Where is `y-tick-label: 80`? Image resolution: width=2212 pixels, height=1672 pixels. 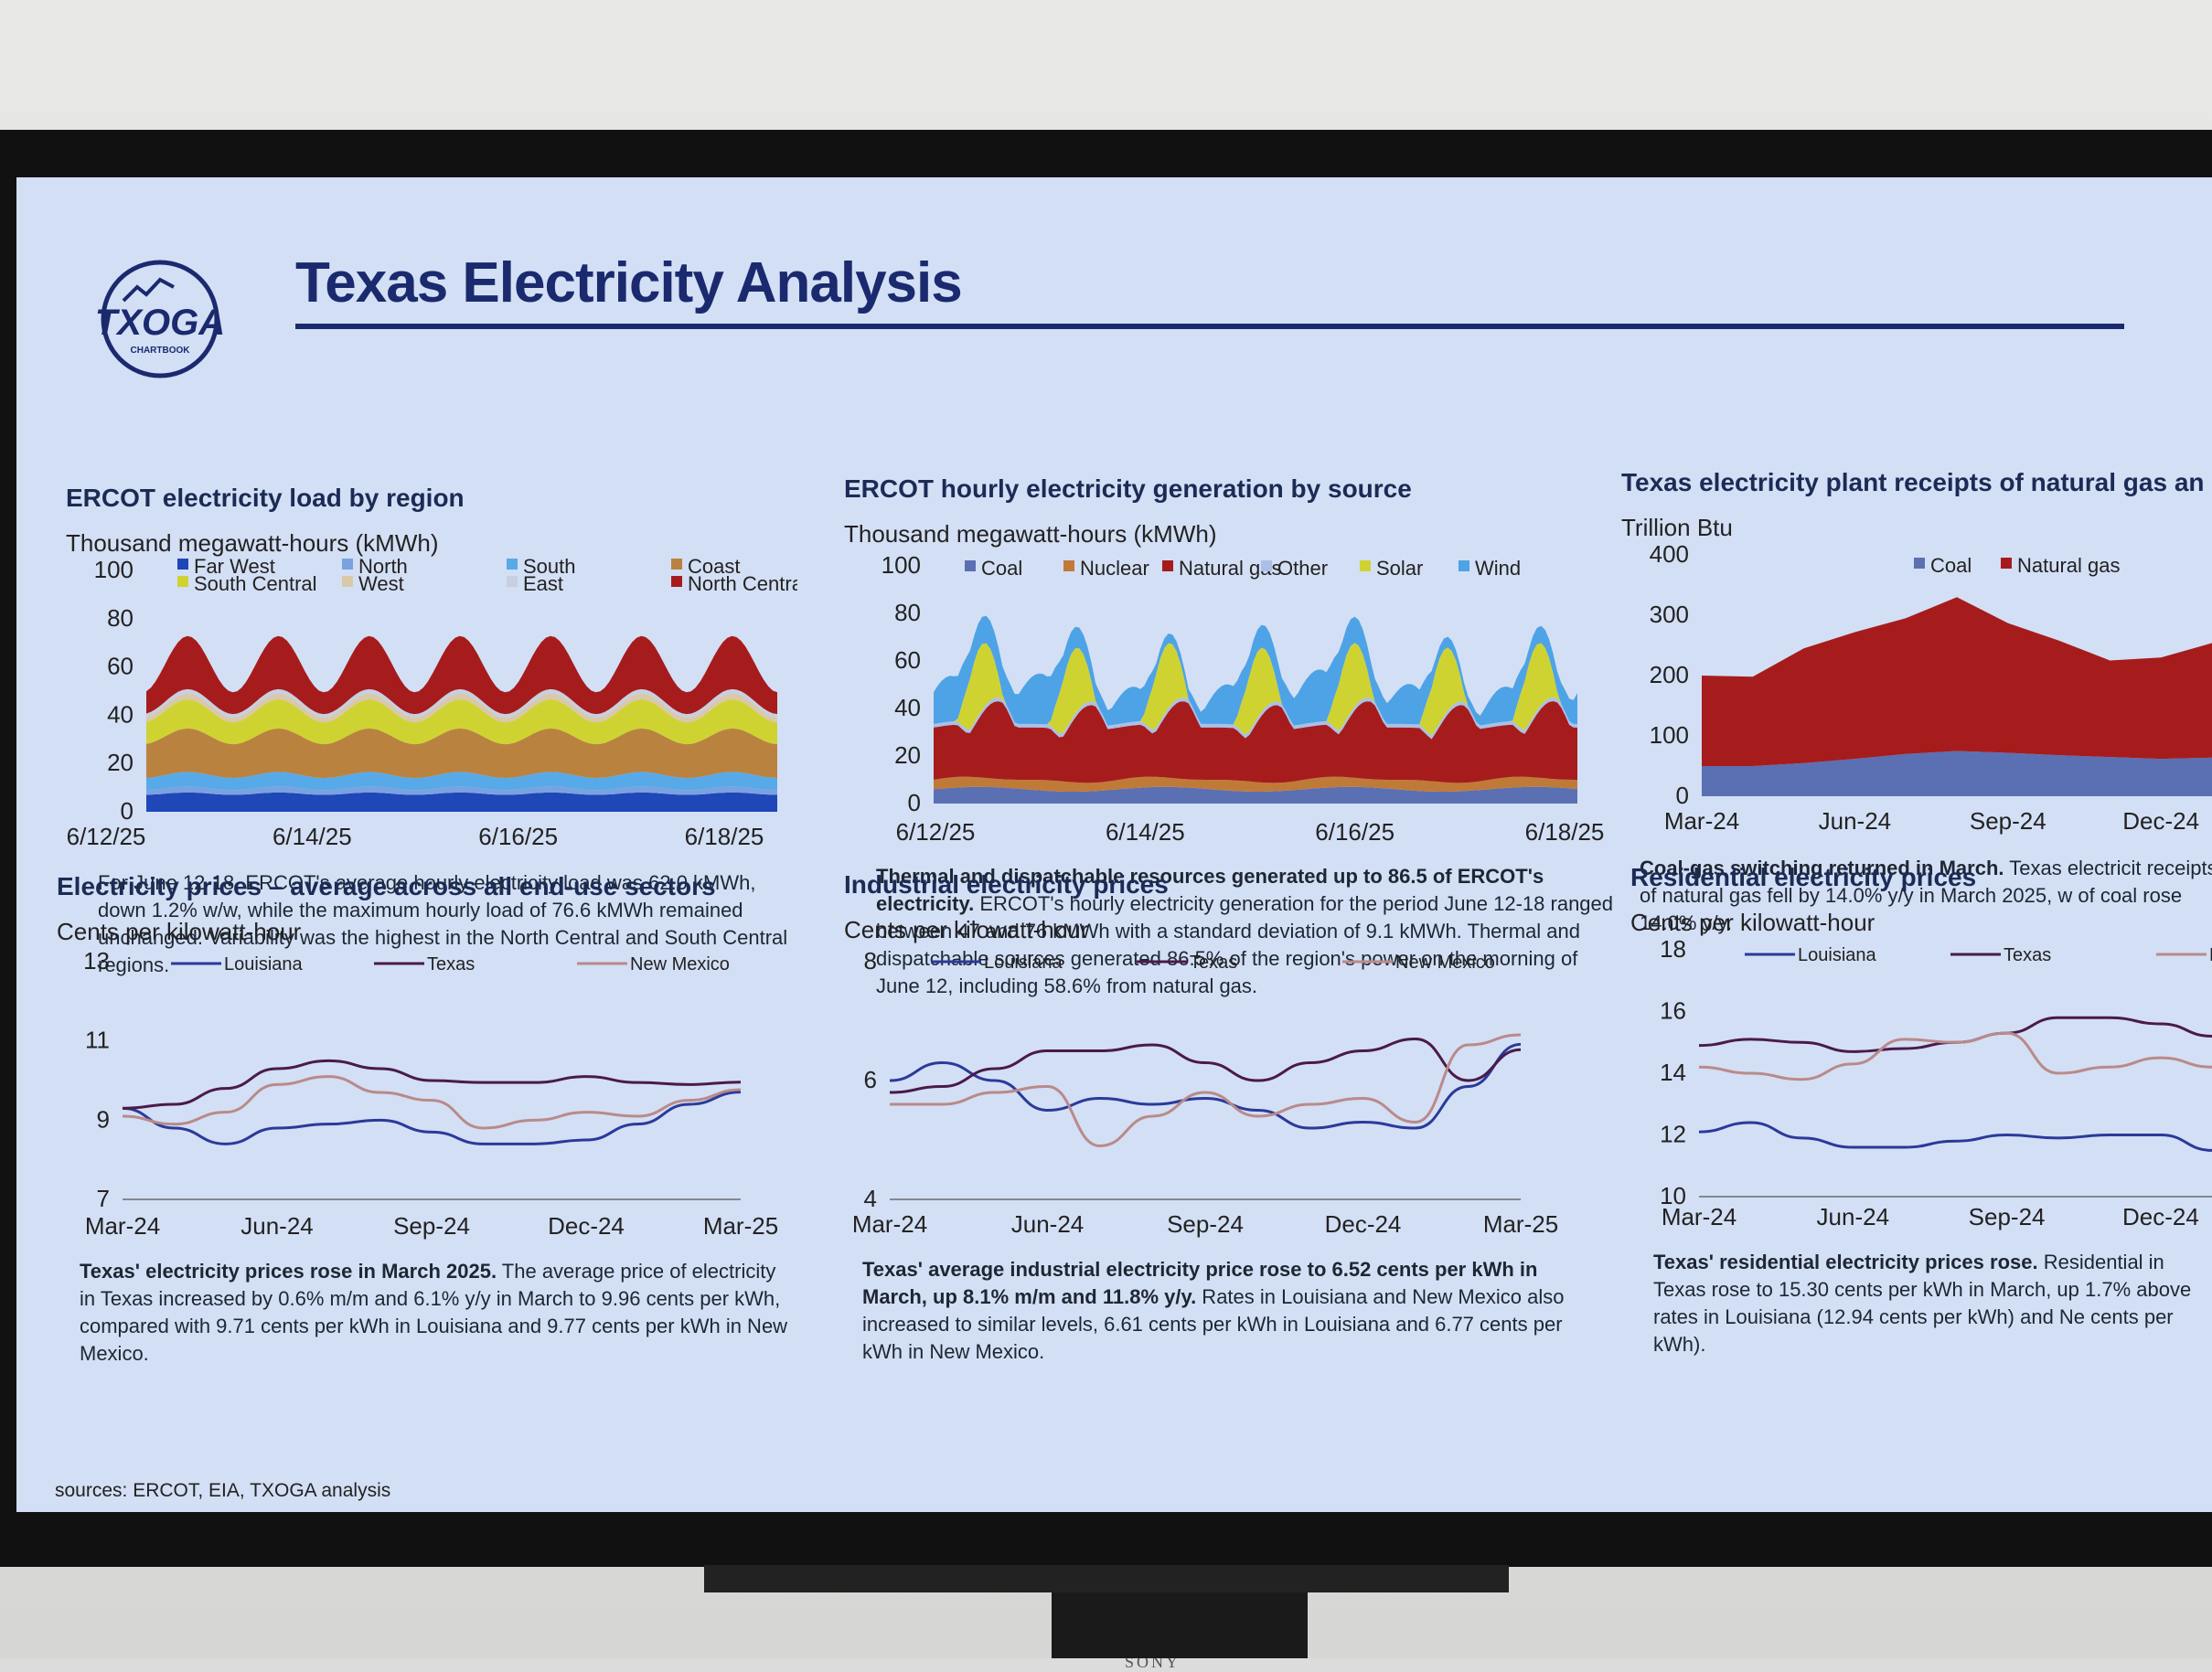
y-tick-label: 80 is located at coordinates (907, 612).